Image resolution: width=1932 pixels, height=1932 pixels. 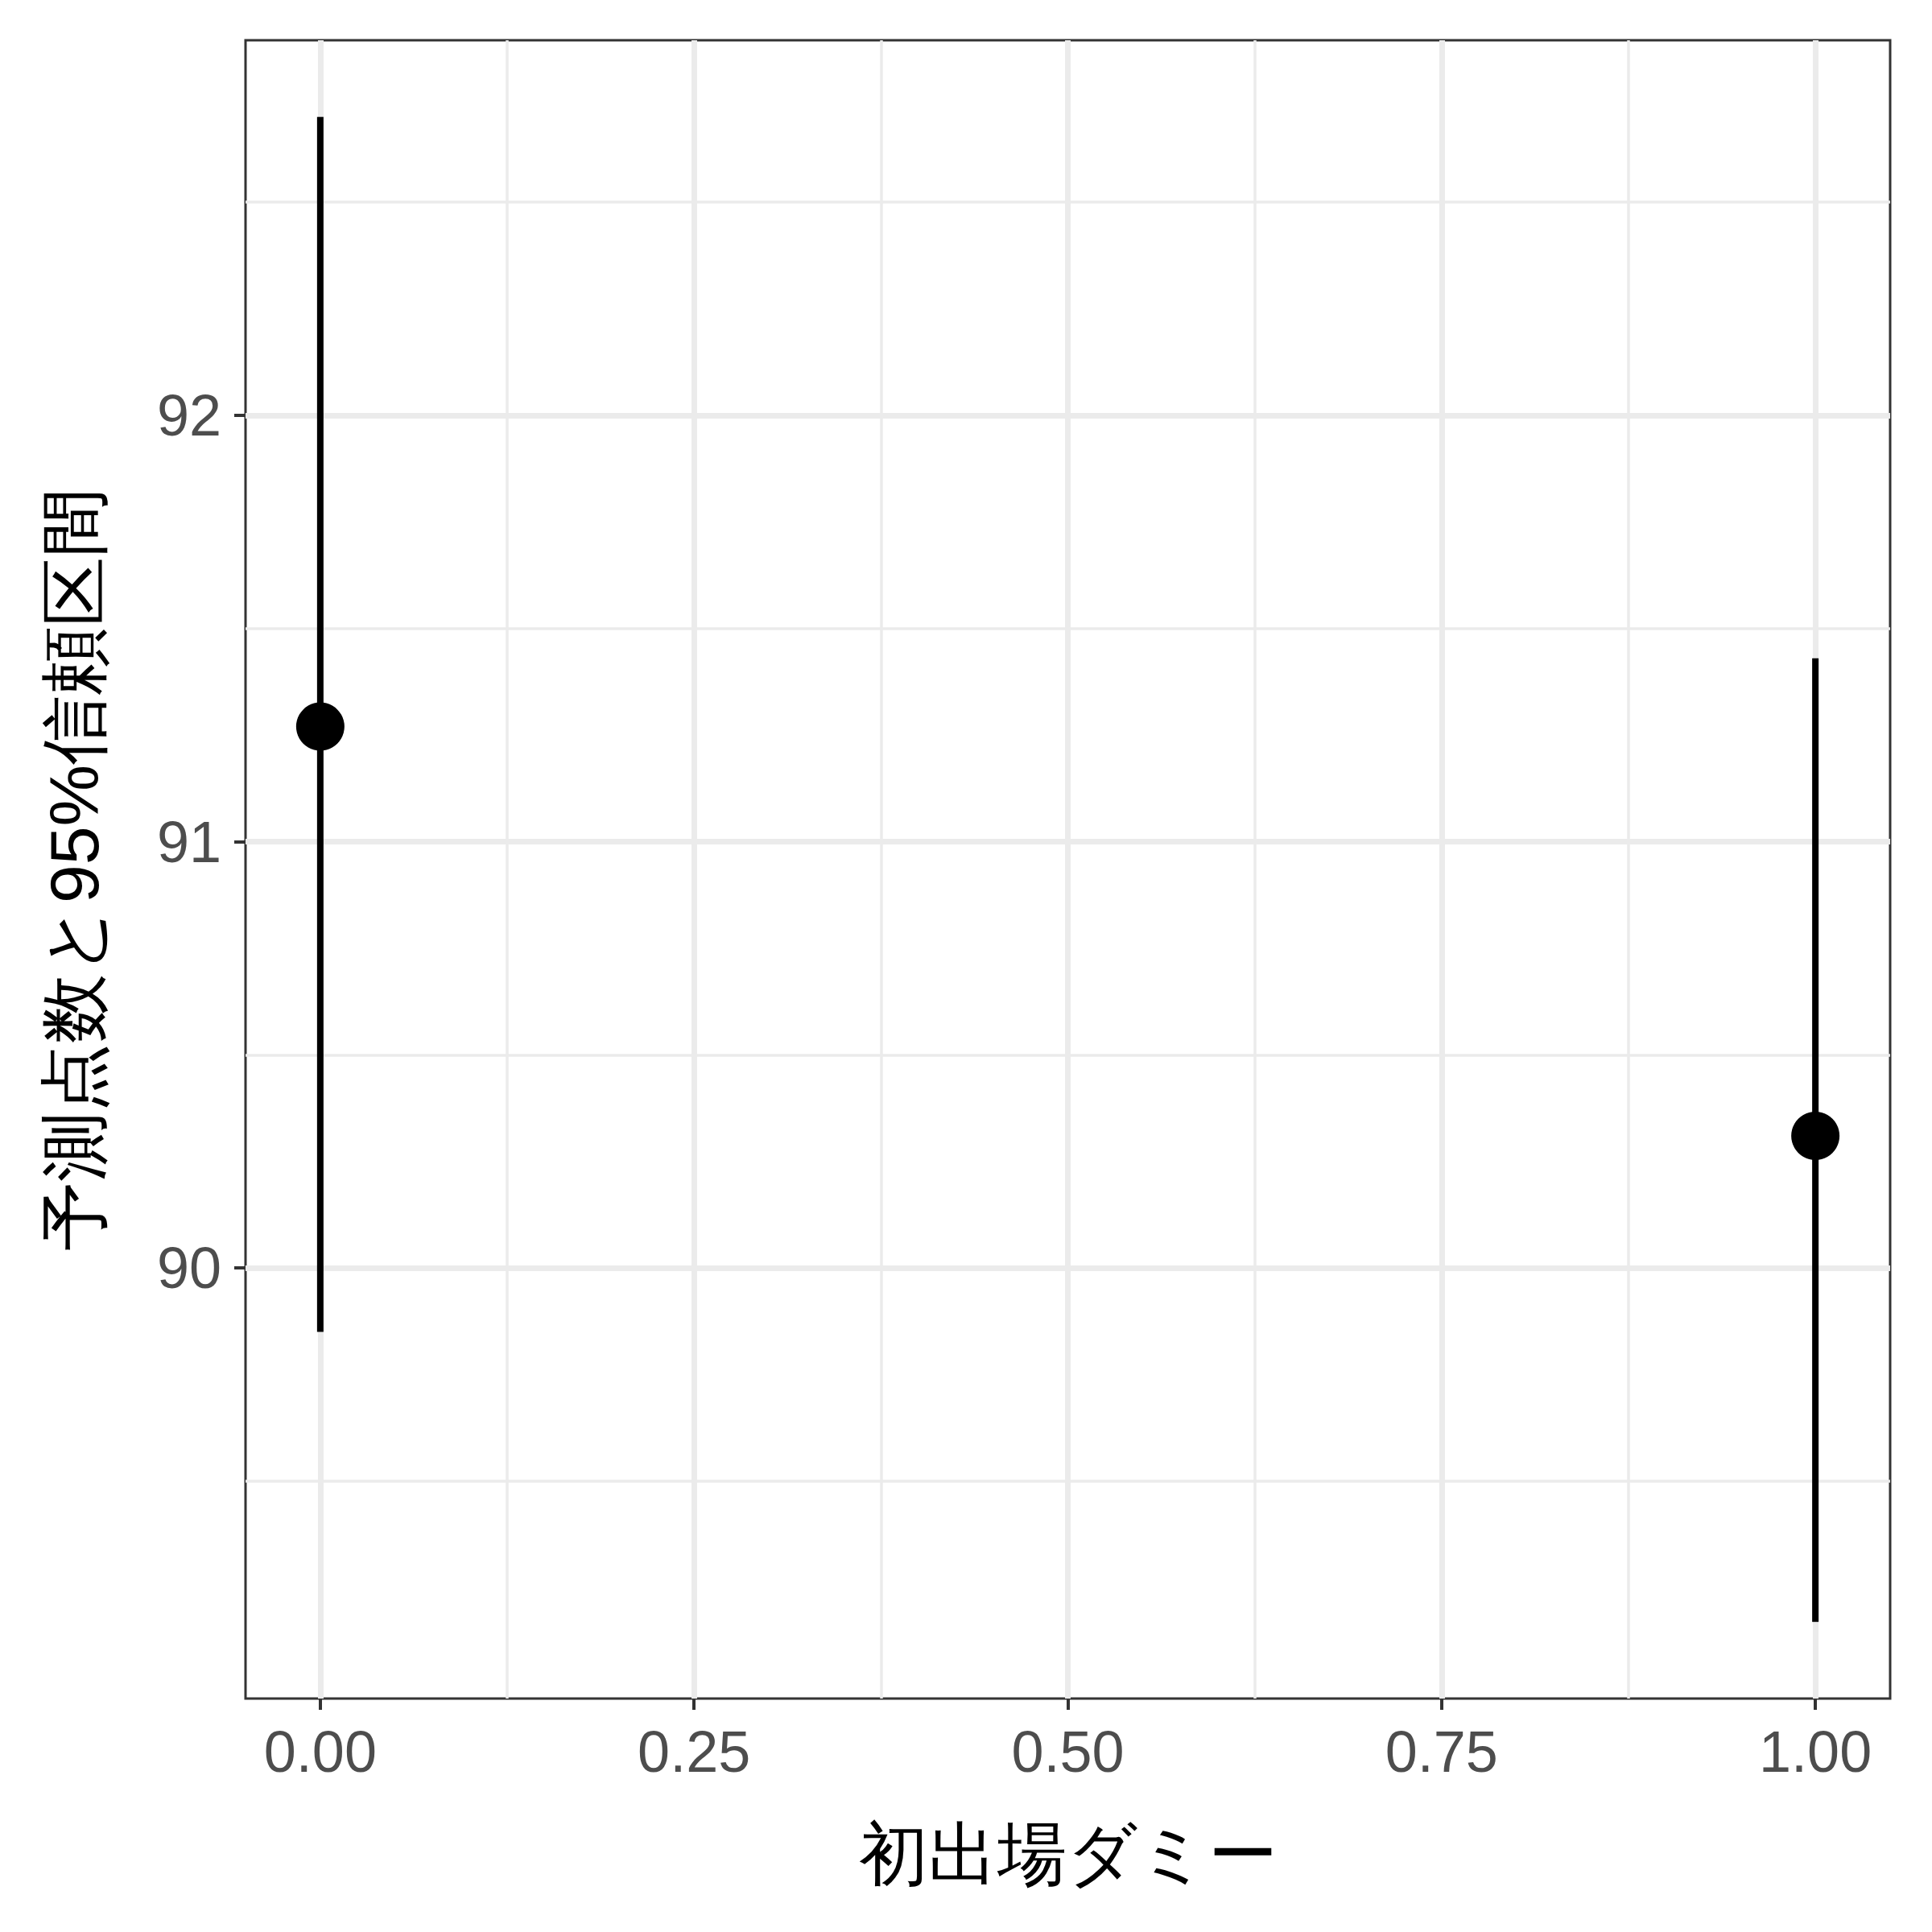 What do you see at coordinates (694, 1751) in the screenshot?
I see `x-tick-label: 0.25` at bounding box center [694, 1751].